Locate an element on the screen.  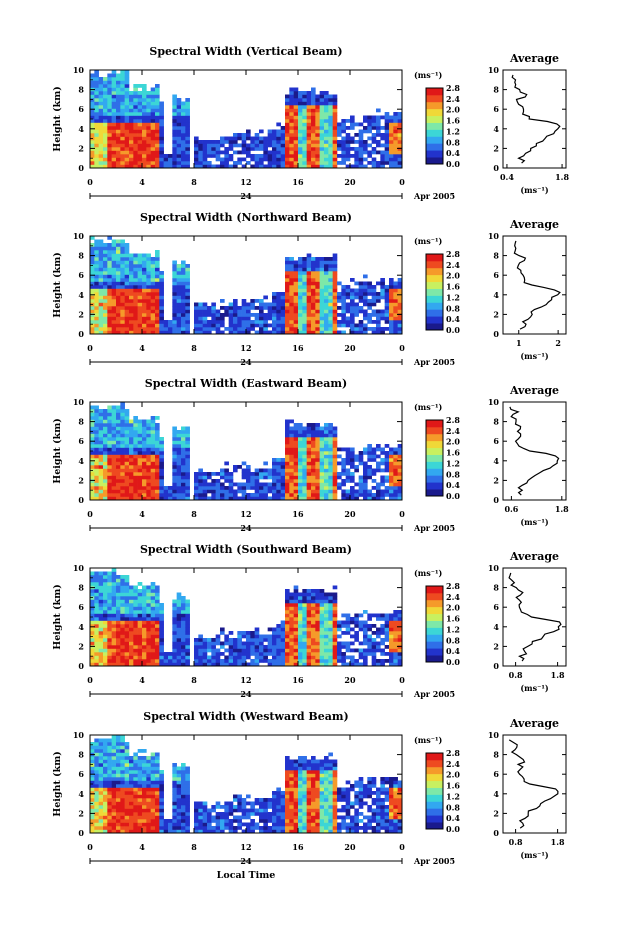
y-tick-label: 10 is located at coordinates (79, 236).